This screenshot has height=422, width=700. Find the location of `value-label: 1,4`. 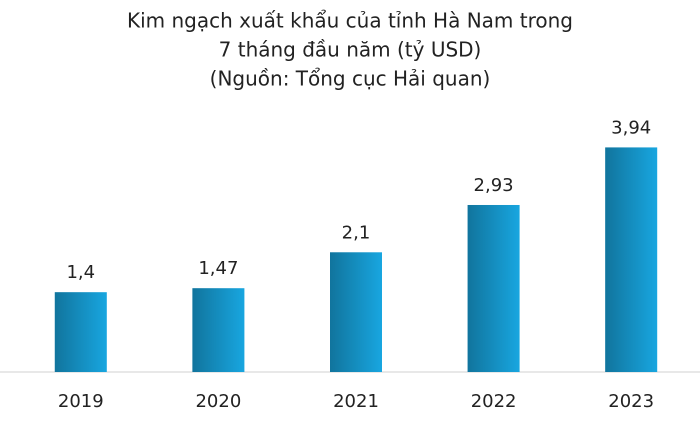

value-label: 1,4 is located at coordinates (80, 272).